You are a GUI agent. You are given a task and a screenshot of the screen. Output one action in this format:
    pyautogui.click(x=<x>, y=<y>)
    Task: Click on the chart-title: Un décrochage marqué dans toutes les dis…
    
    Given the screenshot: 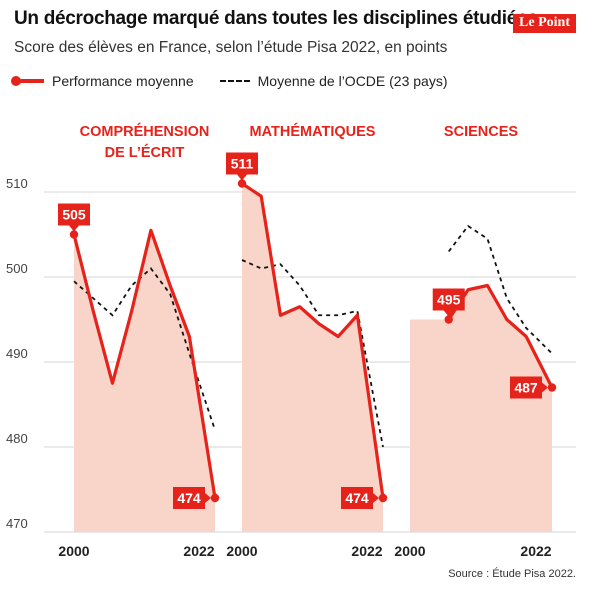 What is the action you would take?
    pyautogui.click(x=276, y=18)
    